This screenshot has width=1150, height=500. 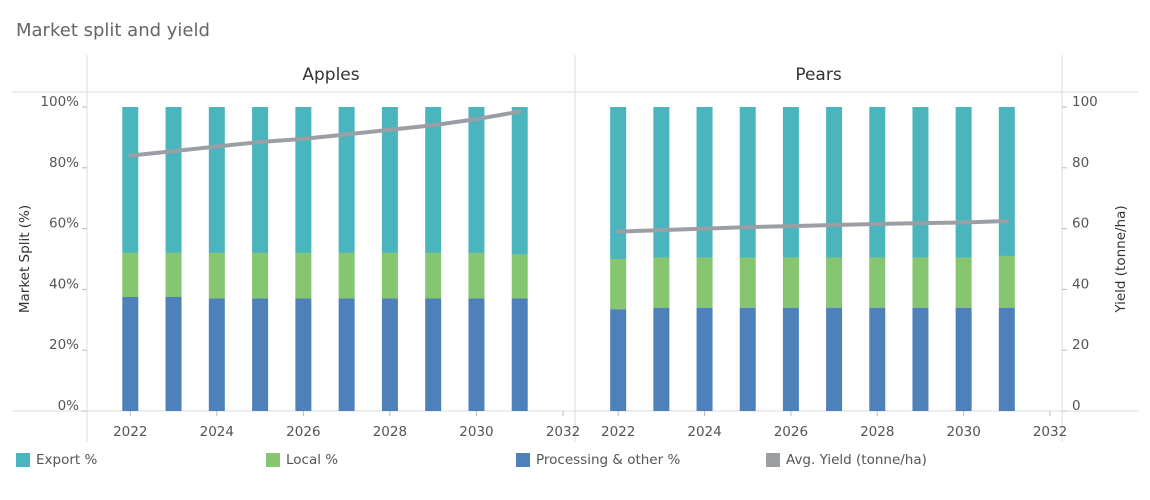 I want to click on left-axis-title: Market Split (%), so click(x=25, y=259).